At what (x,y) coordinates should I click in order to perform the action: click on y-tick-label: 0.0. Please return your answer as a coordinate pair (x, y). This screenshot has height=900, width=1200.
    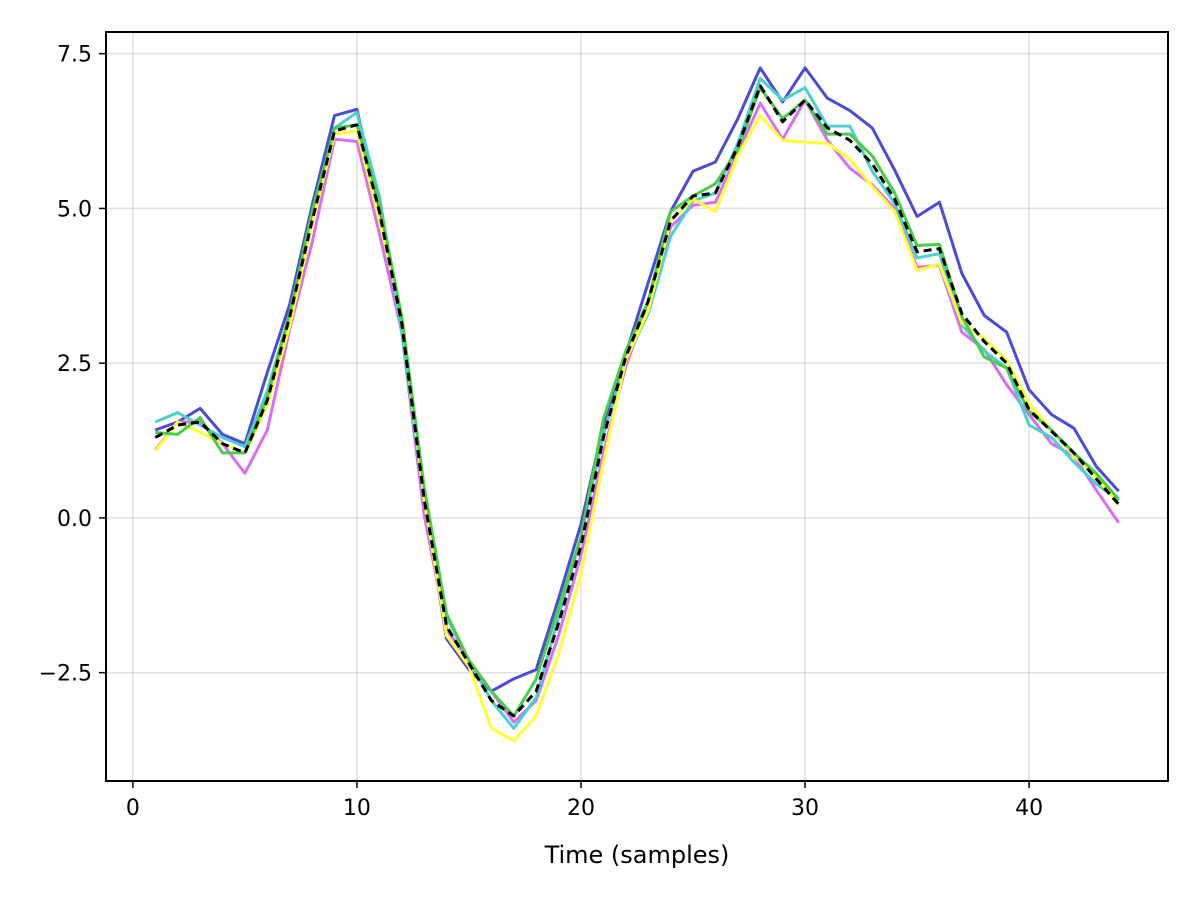
    Looking at the image, I should click on (74, 519).